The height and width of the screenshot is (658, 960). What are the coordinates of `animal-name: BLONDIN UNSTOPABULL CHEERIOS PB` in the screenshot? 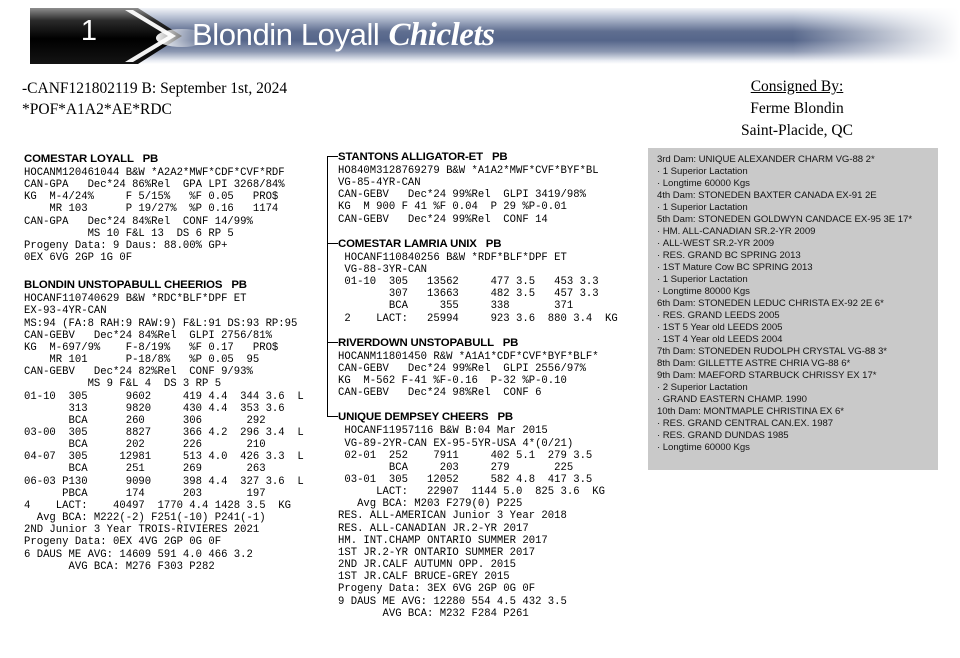 It's located at (135, 285).